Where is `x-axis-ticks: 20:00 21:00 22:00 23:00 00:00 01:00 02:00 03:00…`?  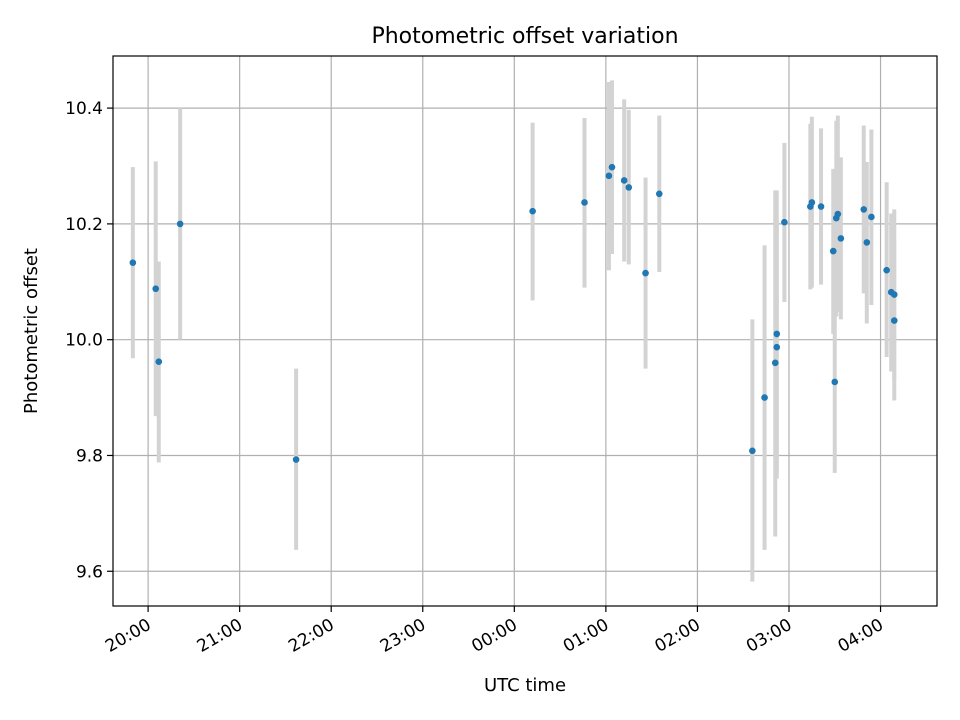 x-axis-ticks: 20:00 21:00 22:00 23:00 00:00 01:00 02:00 03:00… is located at coordinates (494, 631).